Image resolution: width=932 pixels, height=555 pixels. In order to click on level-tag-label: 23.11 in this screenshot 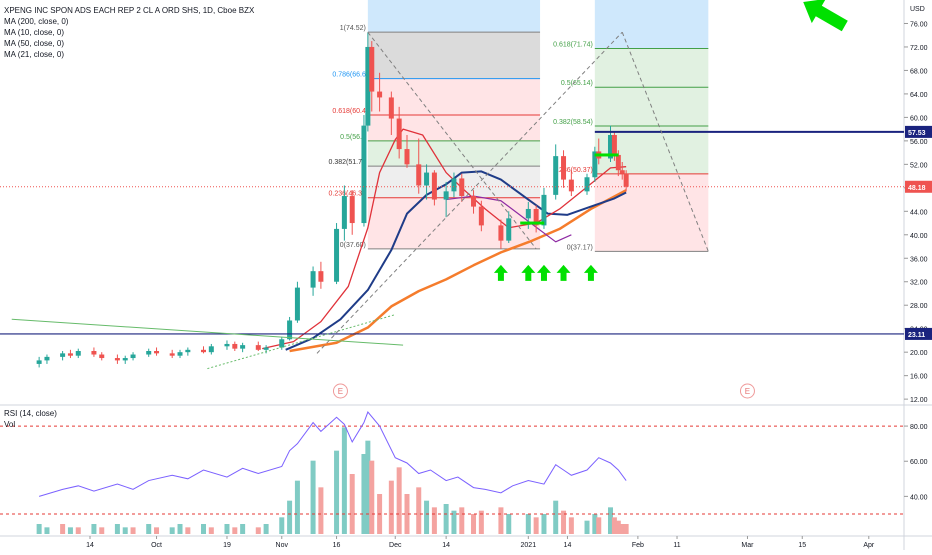, I will do `click(916, 335)`.